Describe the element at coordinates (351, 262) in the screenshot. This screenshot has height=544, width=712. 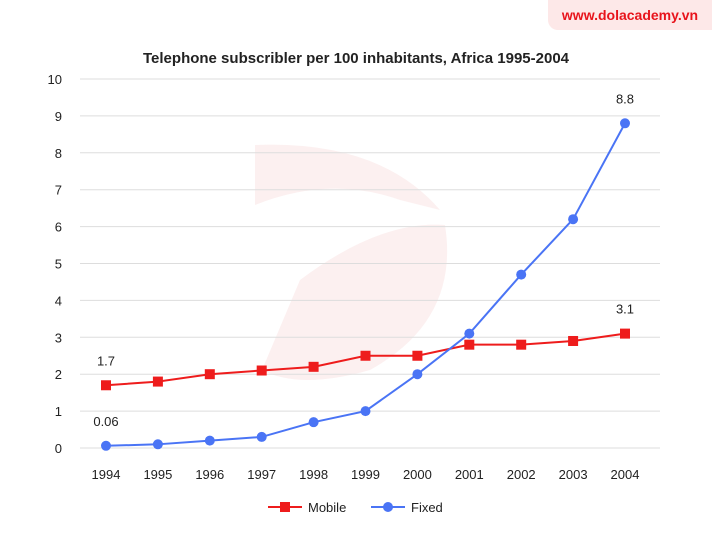
I see `watermark-logo` at that location.